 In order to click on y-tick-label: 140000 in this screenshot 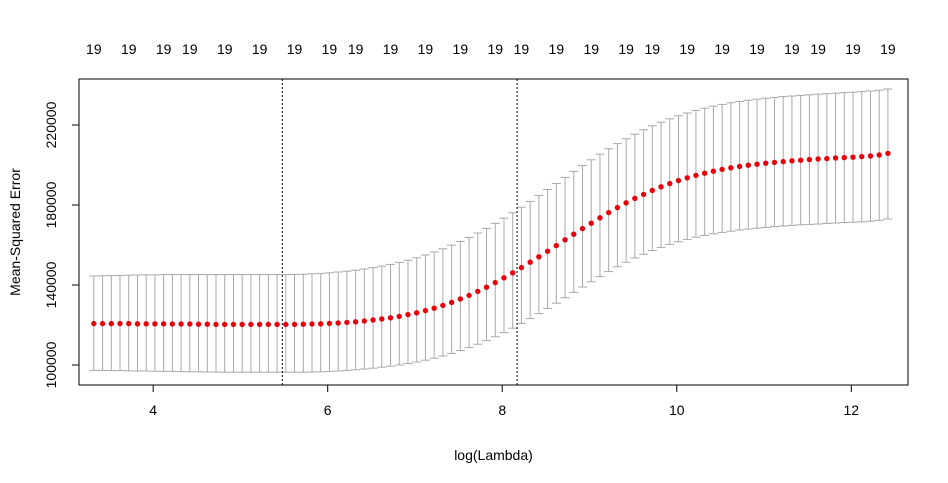, I will do `click(51, 284)`.